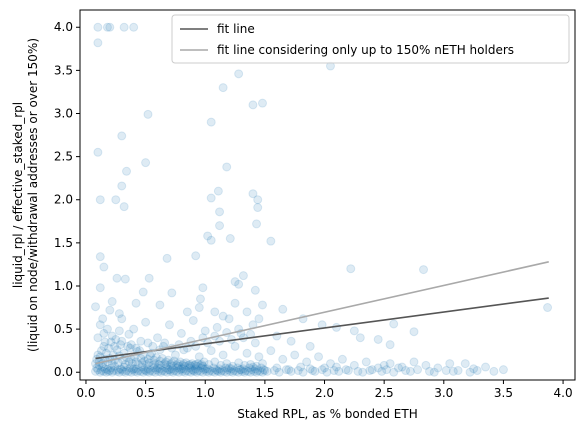 Image resolution: width=586 pixels, height=432 pixels. What do you see at coordinates (63, 70) in the screenshot?
I see `y-tick-label: 3.5` at bounding box center [63, 70].